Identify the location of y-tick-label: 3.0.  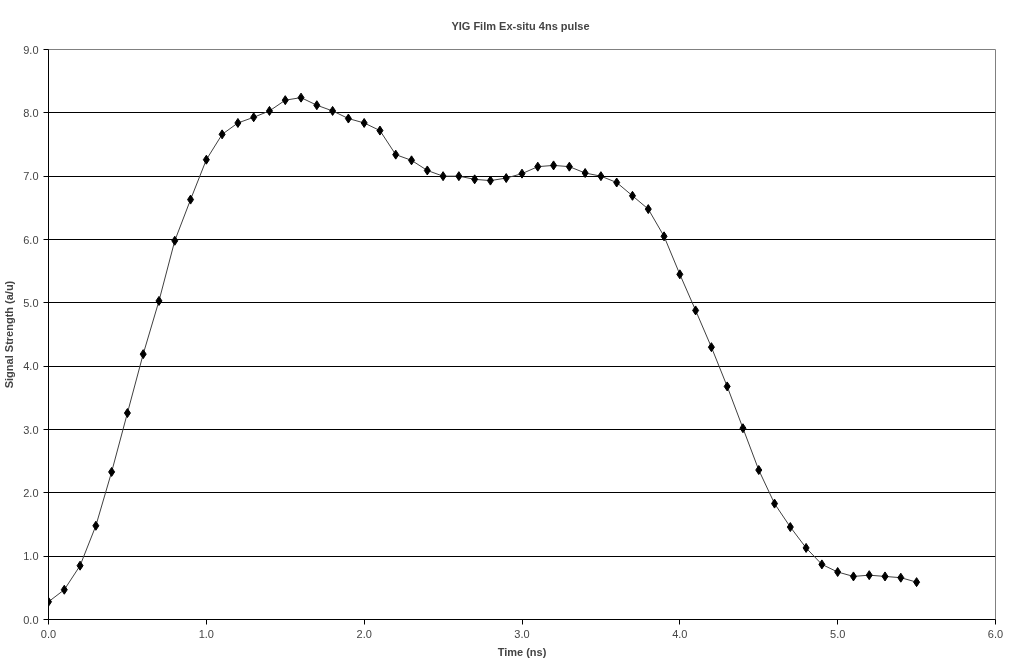
(31, 429).